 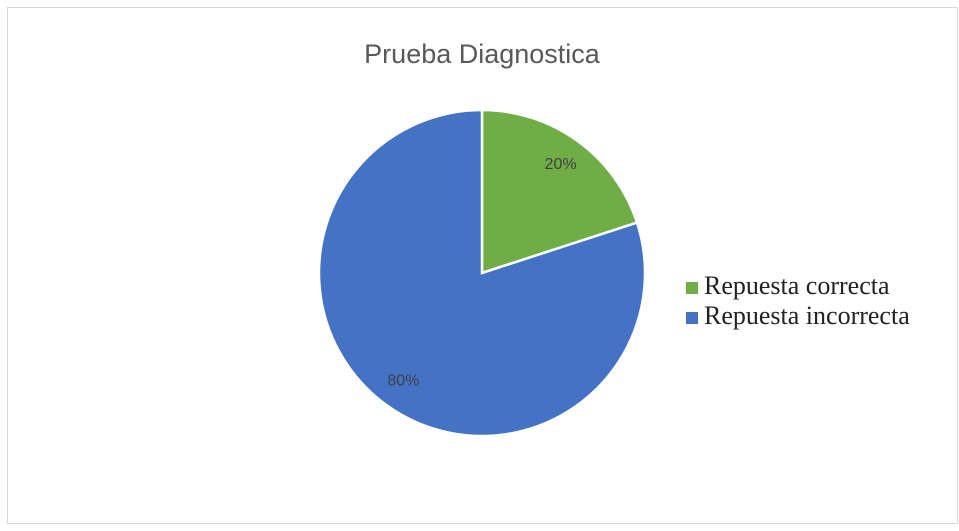 What do you see at coordinates (797, 285) in the screenshot?
I see `legend-label: Repuesta correcta` at bounding box center [797, 285].